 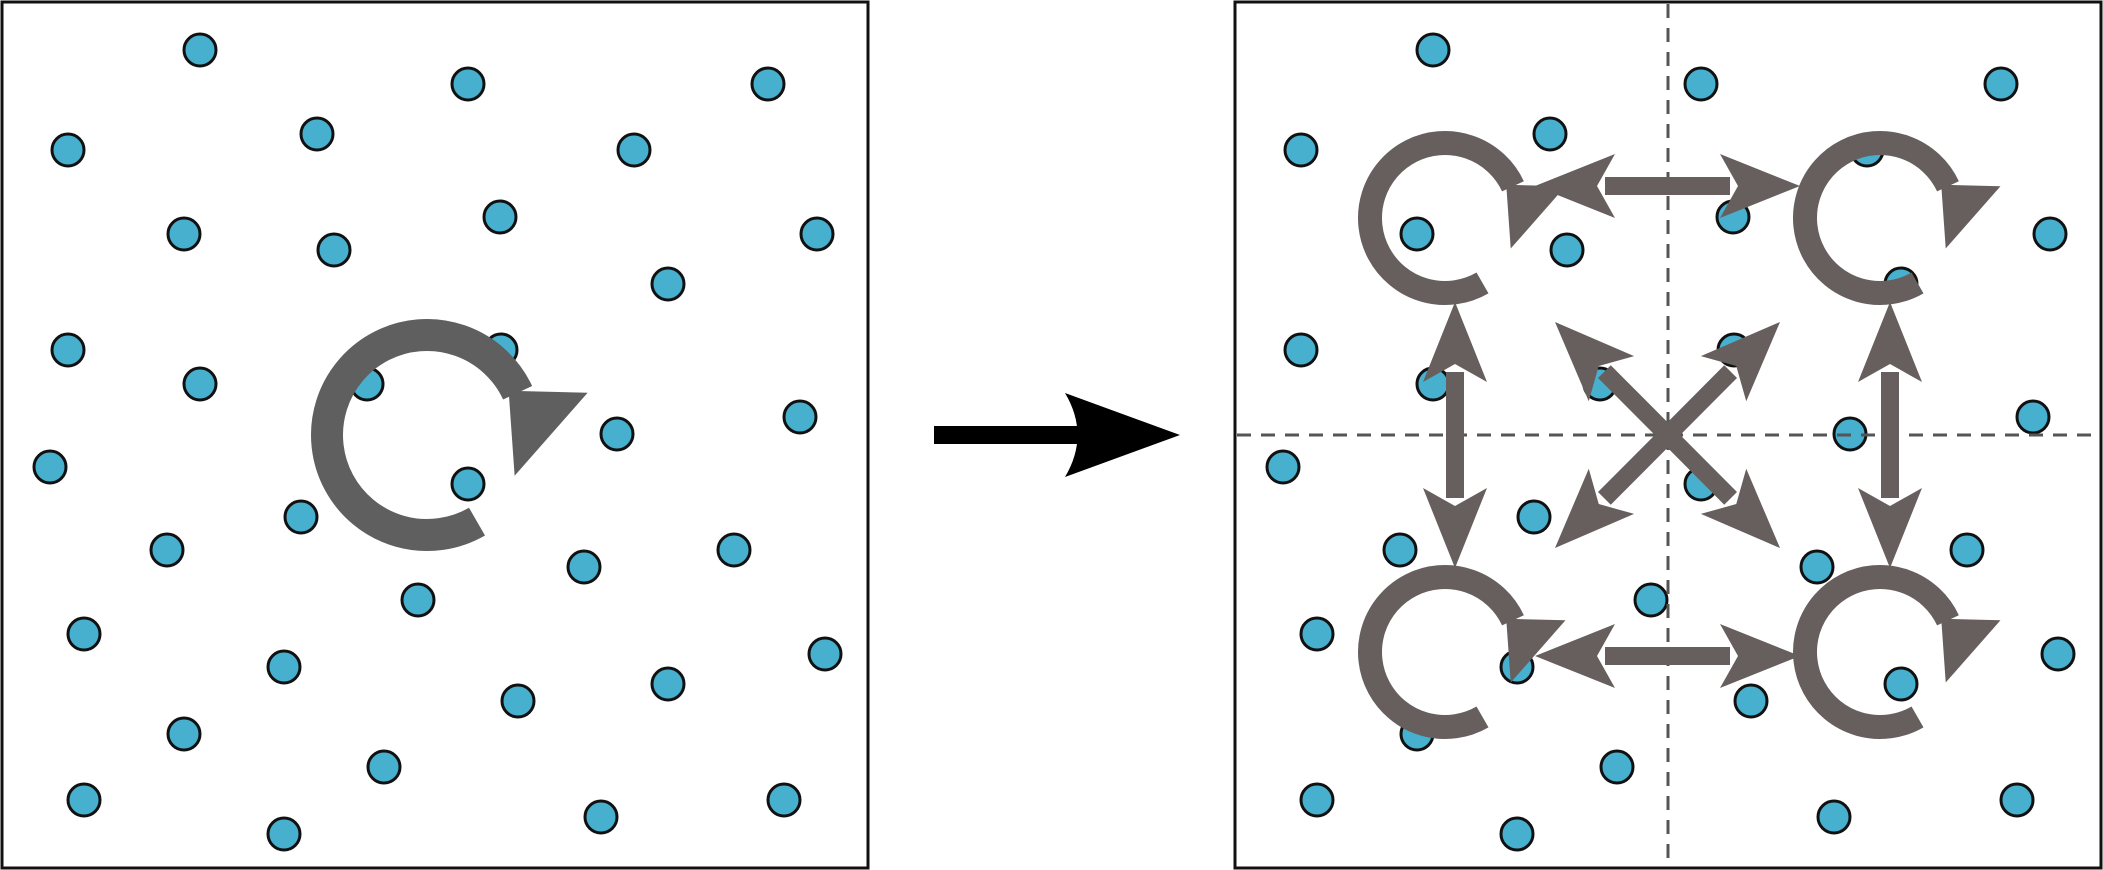 I want to click on transition-arrow-icon, so click(x=1057, y=435).